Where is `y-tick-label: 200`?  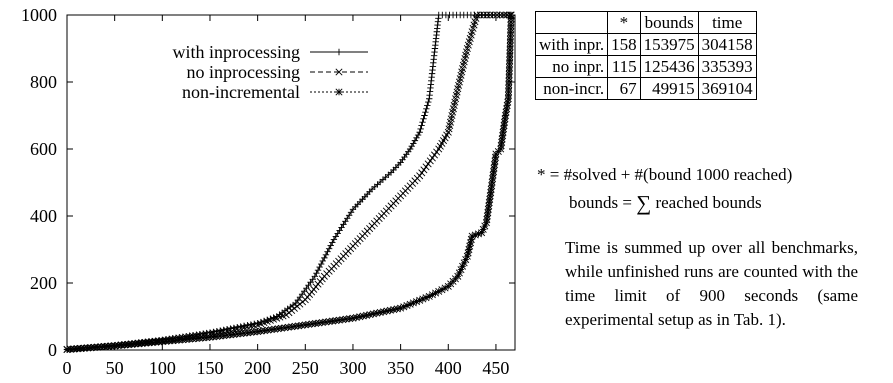 y-tick-label: 200 is located at coordinates (43, 283).